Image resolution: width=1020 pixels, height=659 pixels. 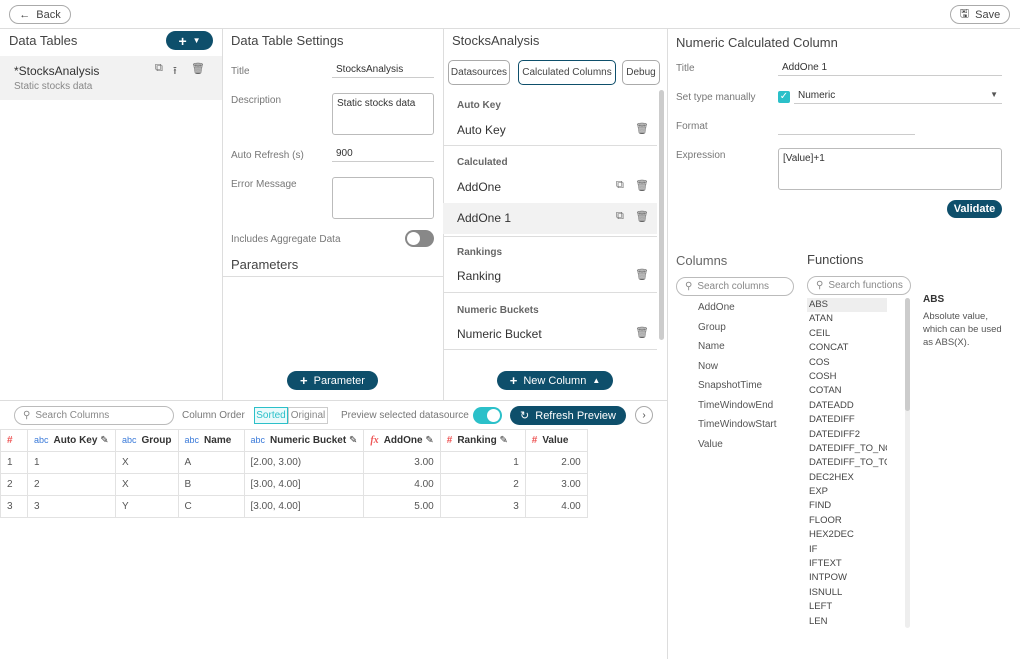 I want to click on function-item: LEFT, so click(x=821, y=607).